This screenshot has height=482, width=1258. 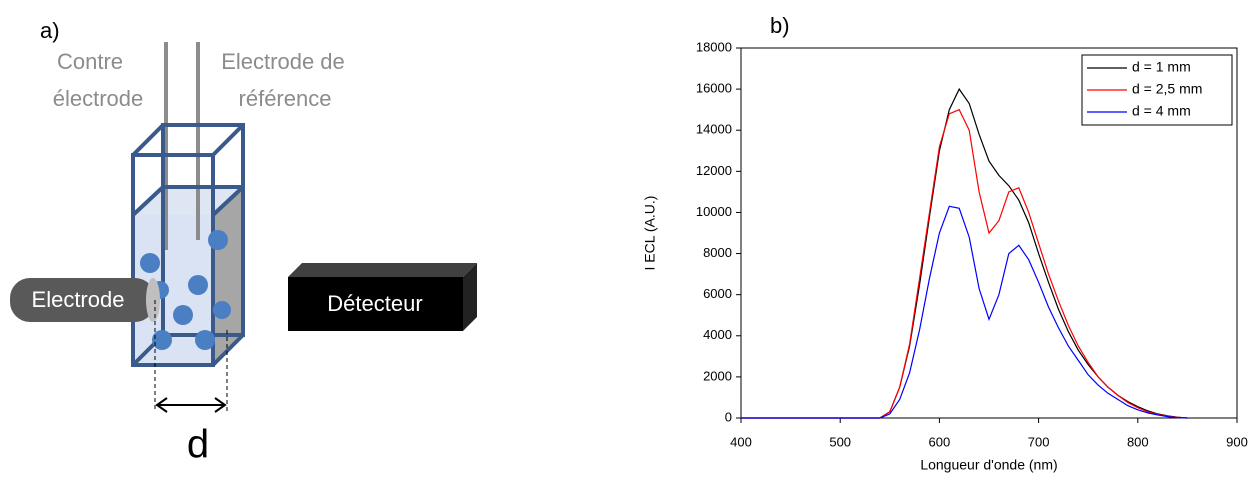 I want to click on detector-top, so click(x=382, y=270).